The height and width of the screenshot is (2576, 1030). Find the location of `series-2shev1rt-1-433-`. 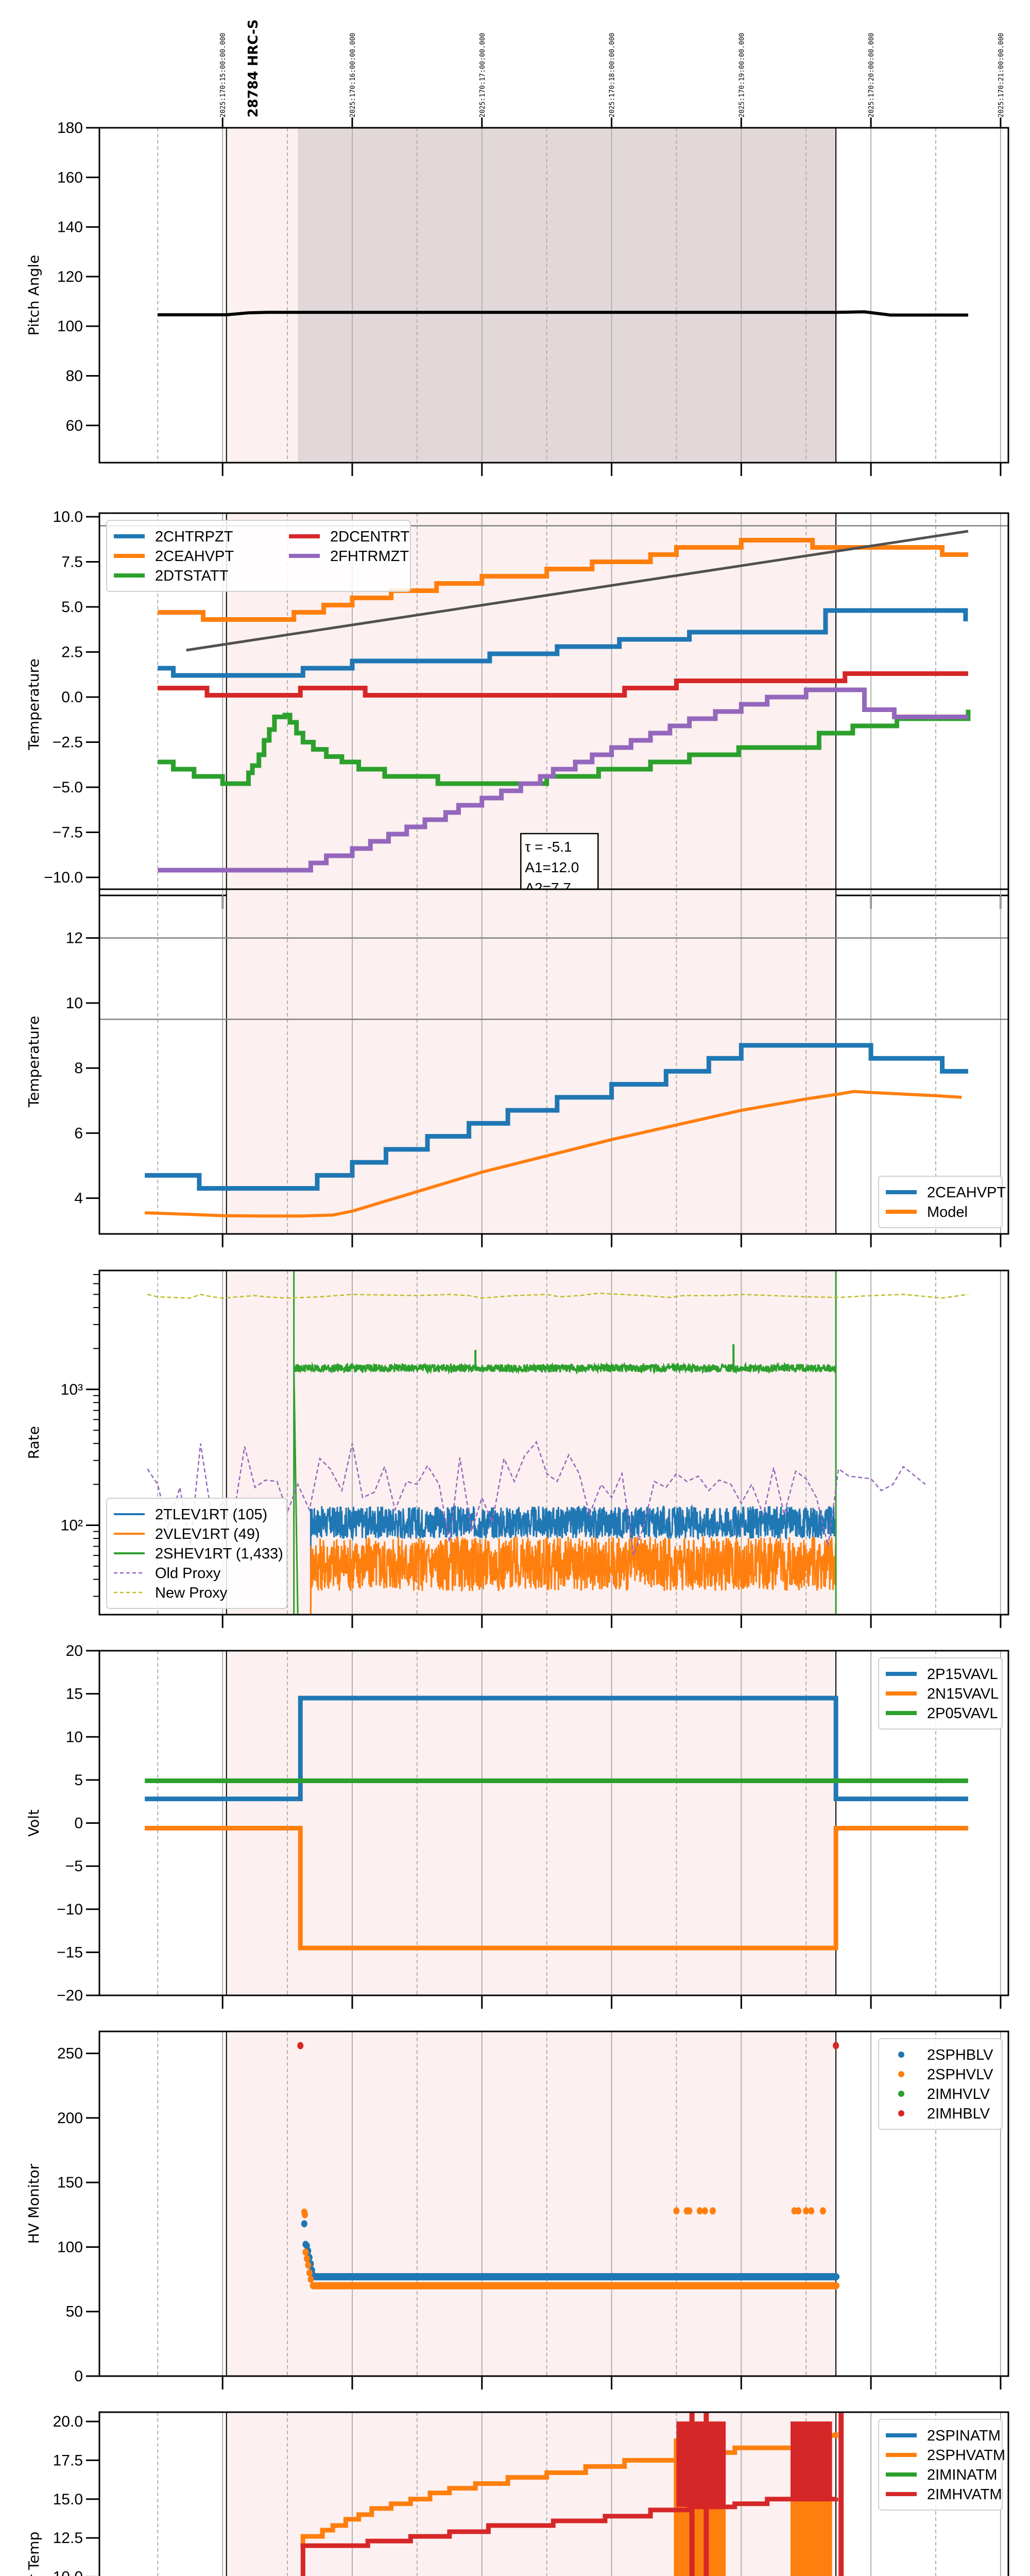

series-2shev1rt-1-433- is located at coordinates (565, 1442).